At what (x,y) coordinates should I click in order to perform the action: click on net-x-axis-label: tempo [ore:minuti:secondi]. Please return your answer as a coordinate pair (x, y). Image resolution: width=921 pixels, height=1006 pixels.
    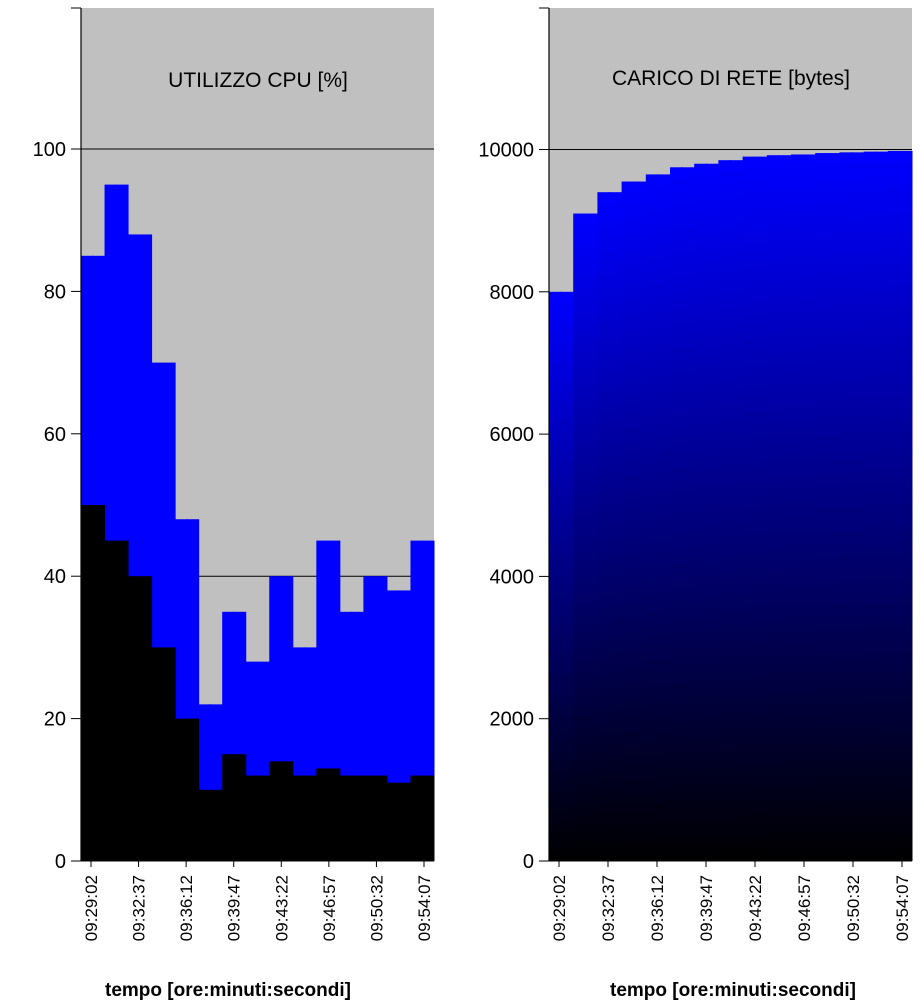
    Looking at the image, I should click on (733, 990).